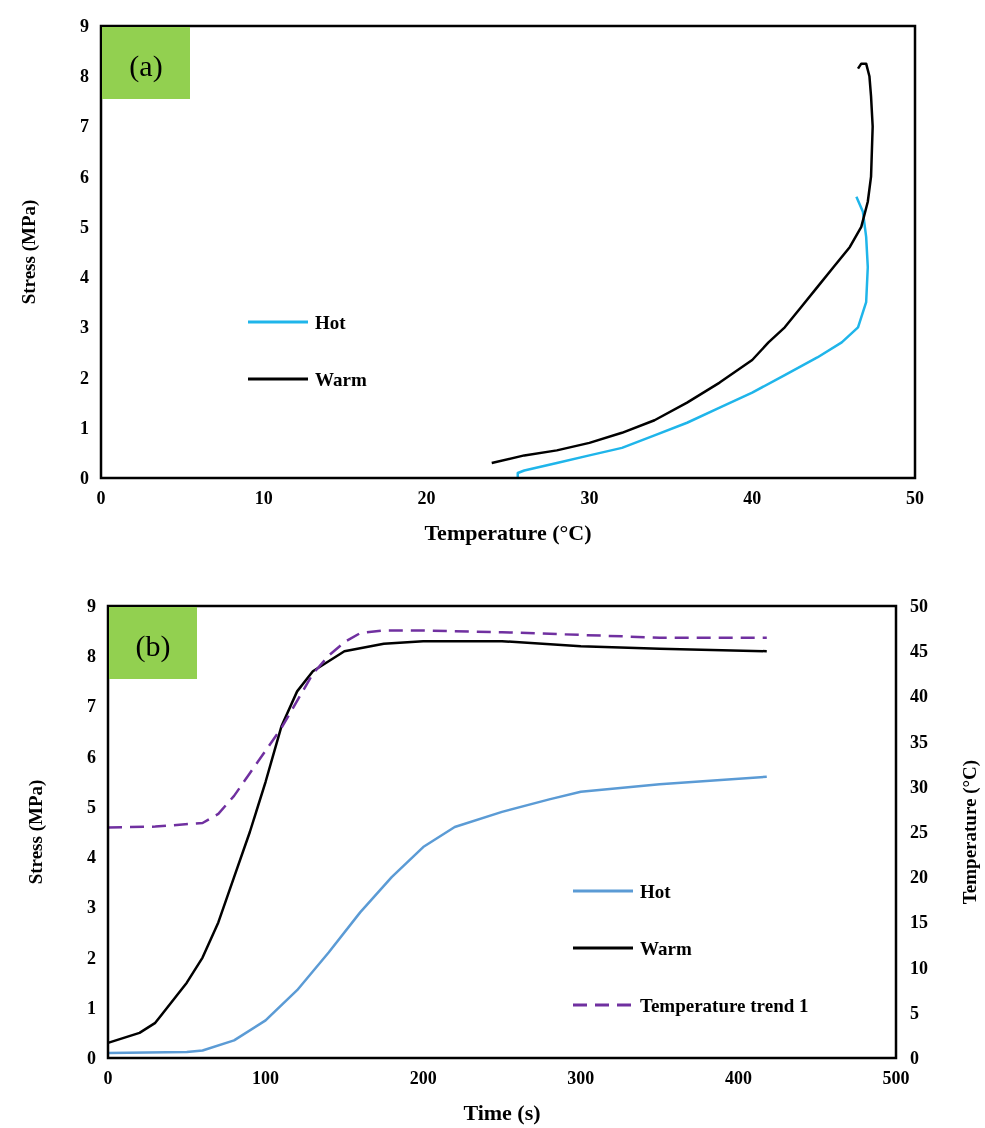 Image resolution: width=985 pixels, height=1128 pixels. Describe the element at coordinates (919, 786) in the screenshot. I see `y2-tick-label: 30` at that location.